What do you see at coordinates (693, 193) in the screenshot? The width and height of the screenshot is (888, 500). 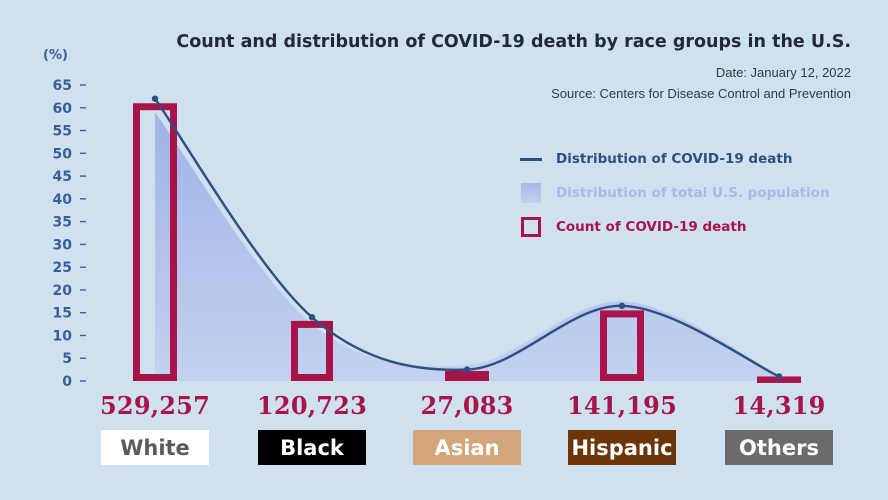 I see `legend-label-area: Distribution of total U.S. population` at bounding box center [693, 193].